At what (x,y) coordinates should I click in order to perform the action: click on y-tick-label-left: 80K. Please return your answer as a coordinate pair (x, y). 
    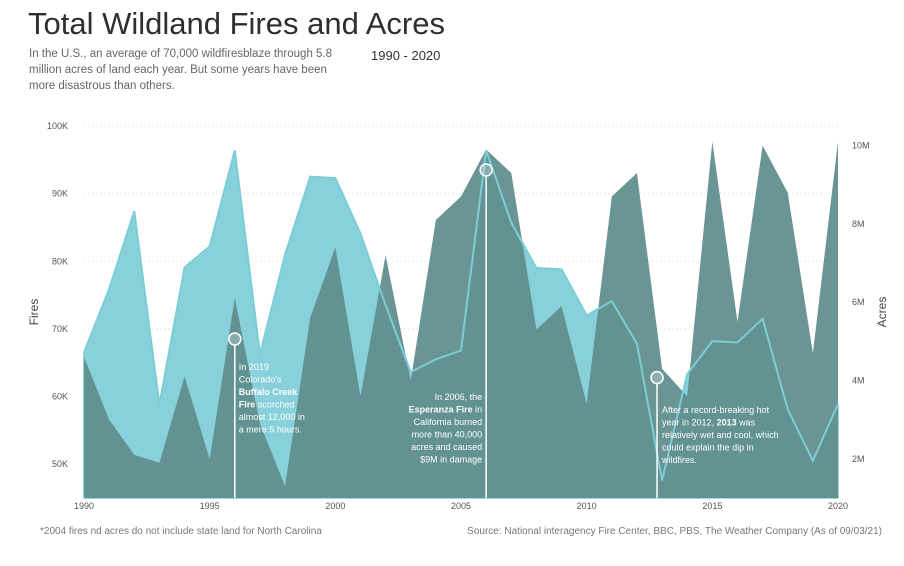
    Looking at the image, I should click on (60, 261).